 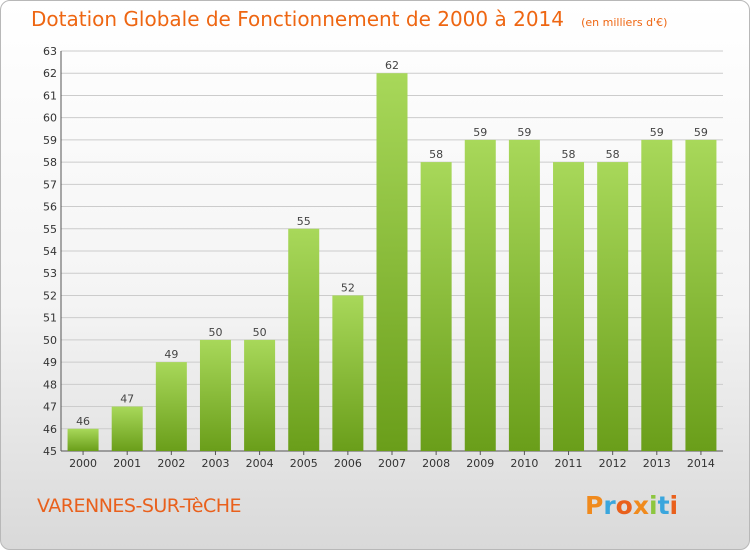 I want to click on y-tick-label: 46, so click(x=50, y=429).